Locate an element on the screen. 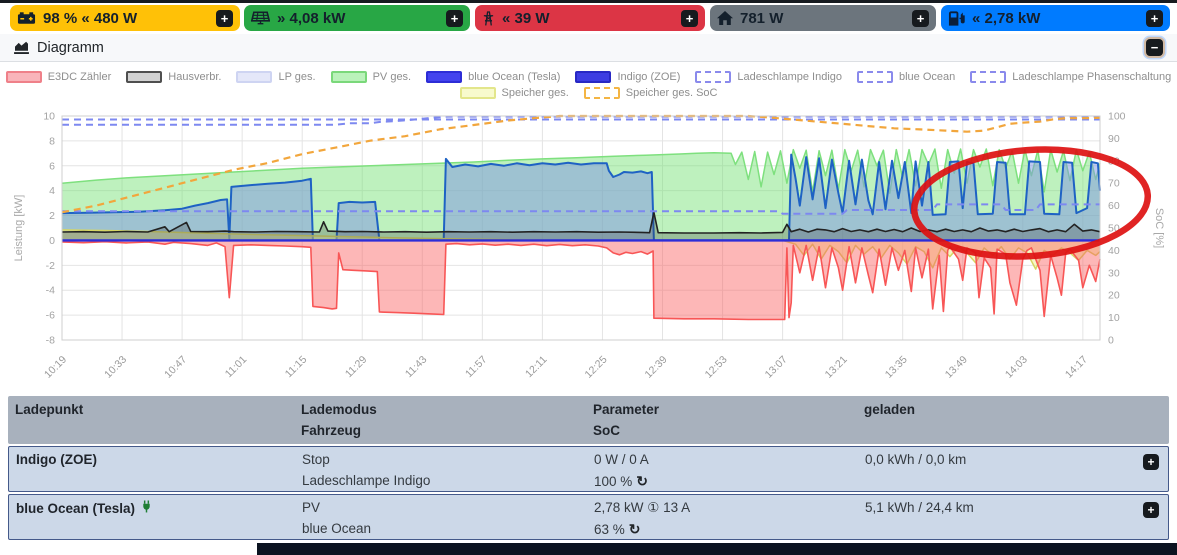  x-tick: 13:35 is located at coordinates (896, 367).